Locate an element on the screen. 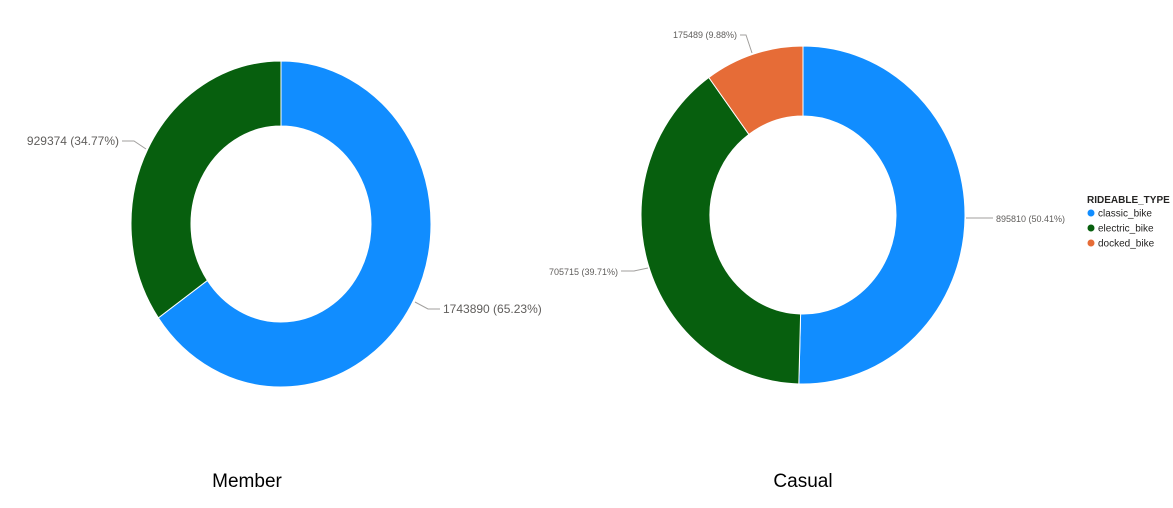 This screenshot has width=1173, height=508. casual-slice-electric_bike is located at coordinates (721, 230).